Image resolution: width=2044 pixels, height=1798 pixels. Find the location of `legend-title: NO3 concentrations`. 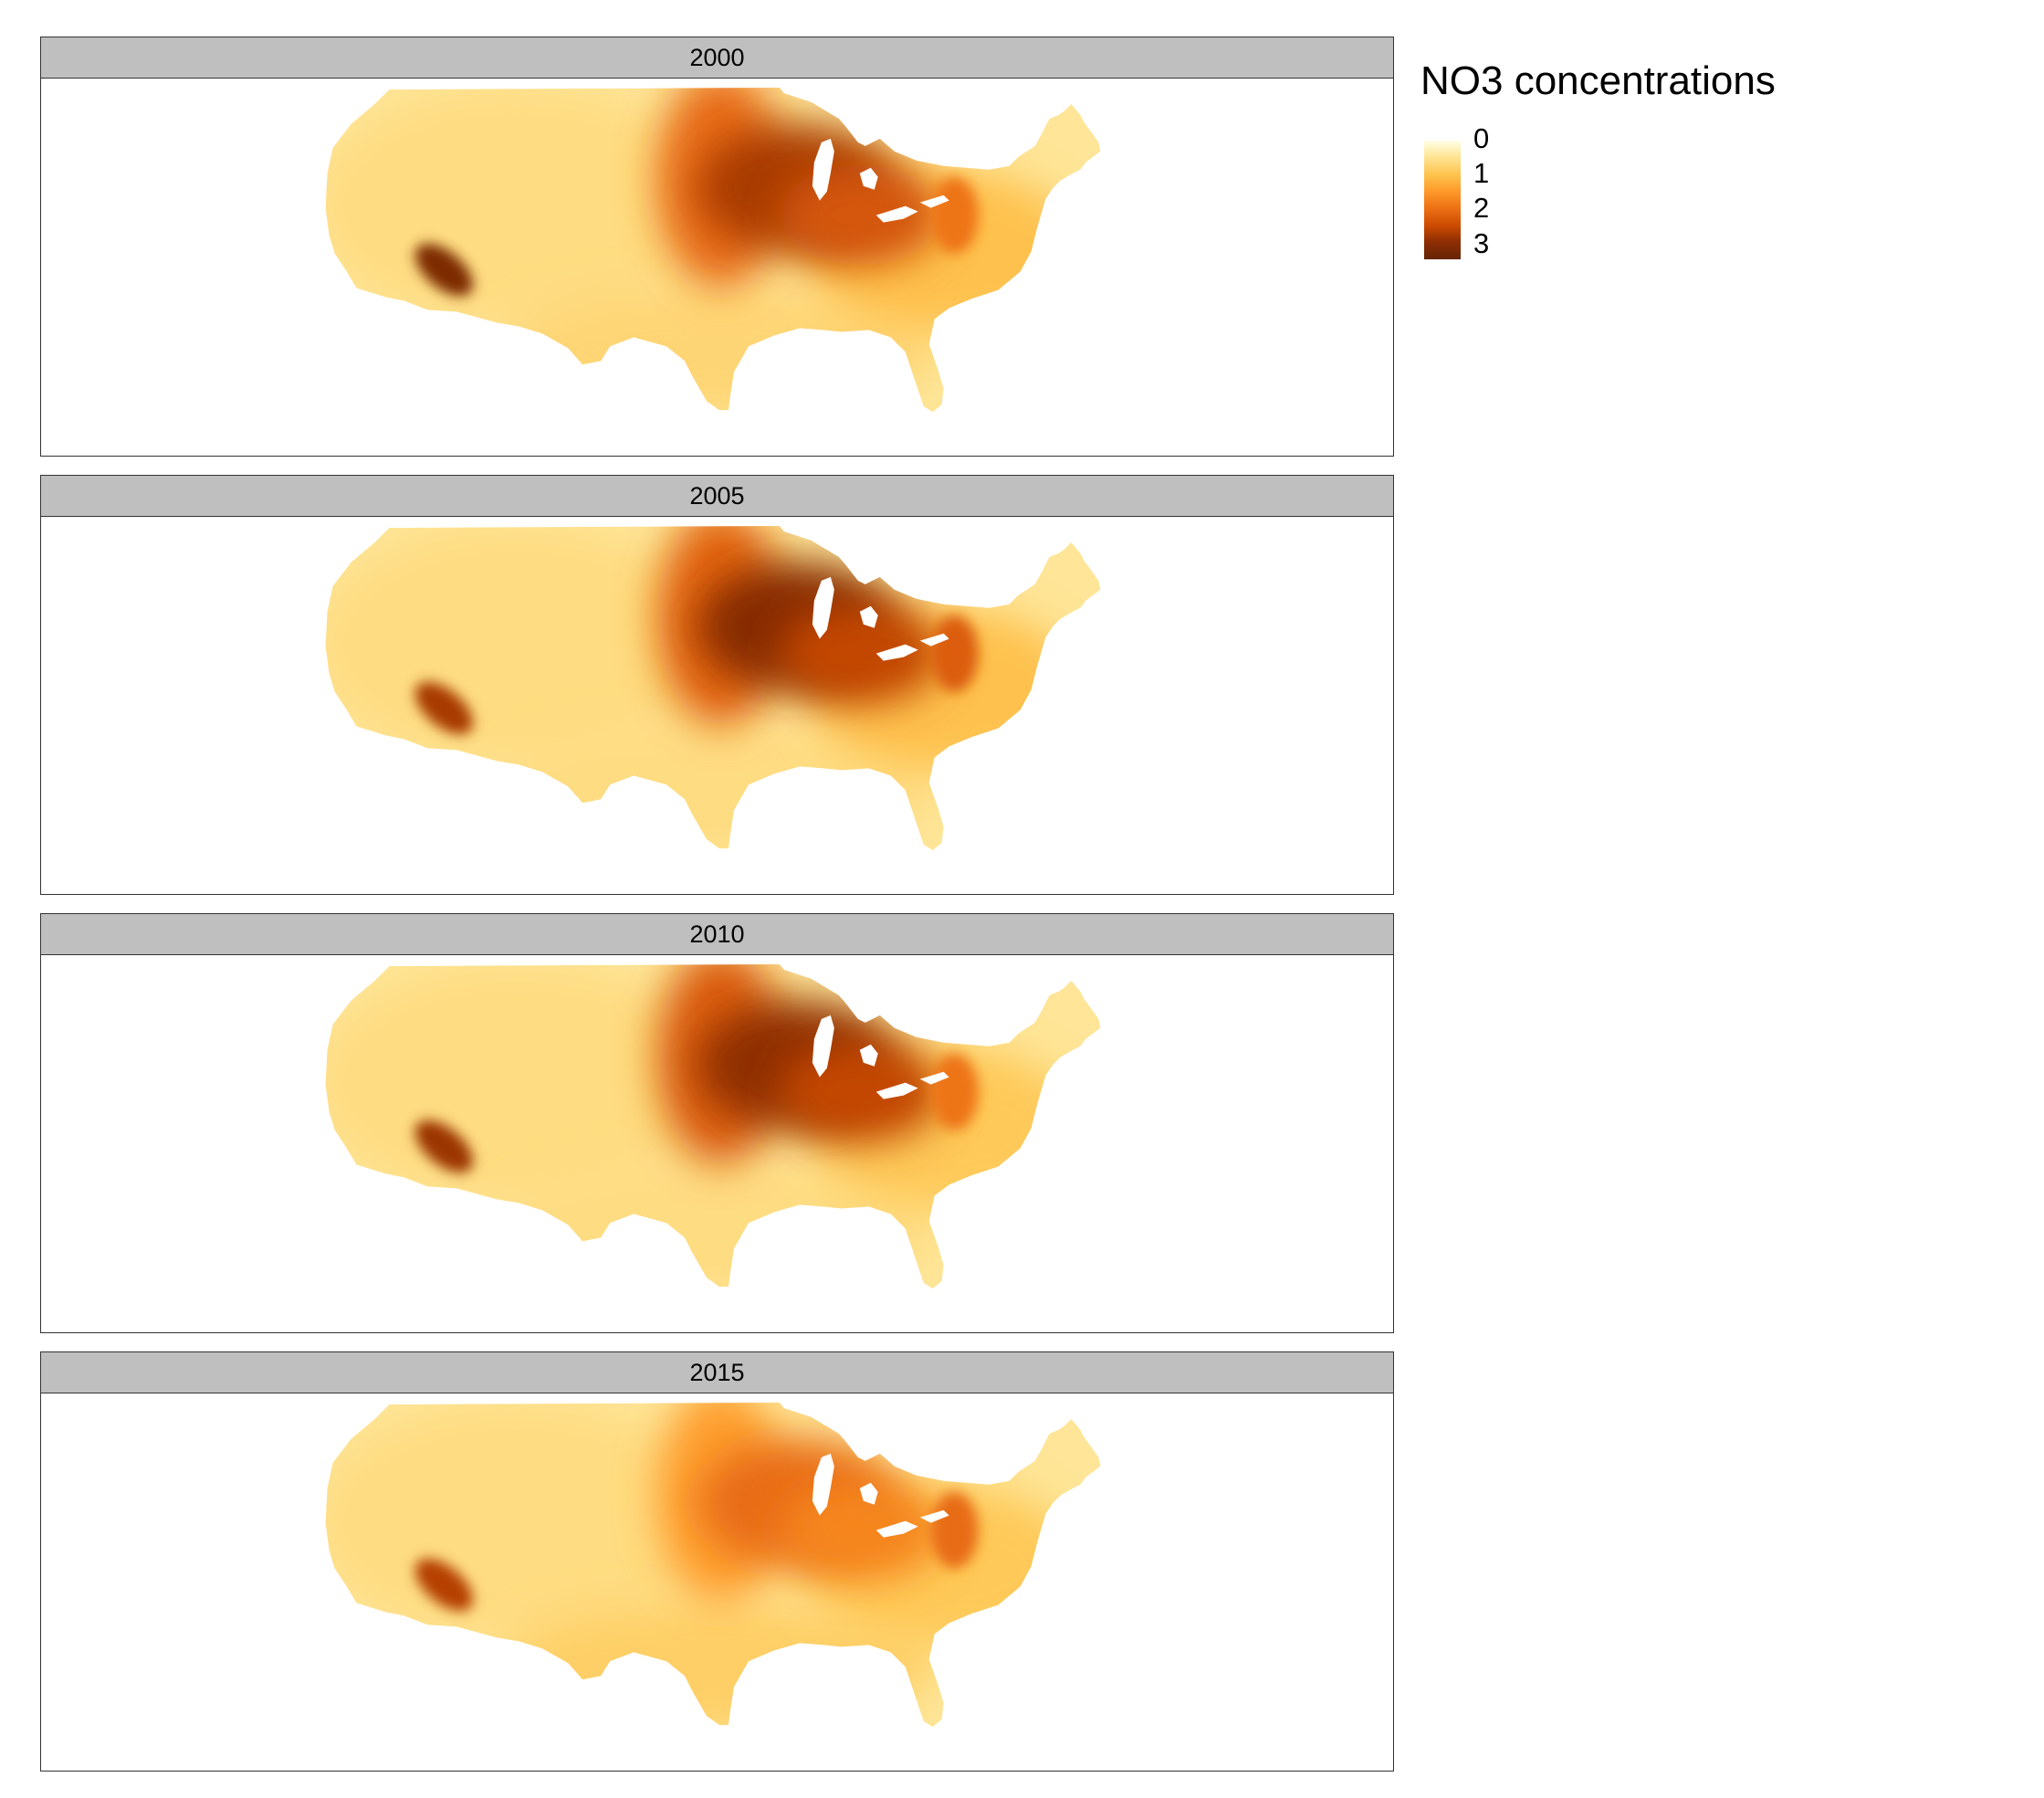

legend-title: NO3 concentrations is located at coordinates (1598, 80).